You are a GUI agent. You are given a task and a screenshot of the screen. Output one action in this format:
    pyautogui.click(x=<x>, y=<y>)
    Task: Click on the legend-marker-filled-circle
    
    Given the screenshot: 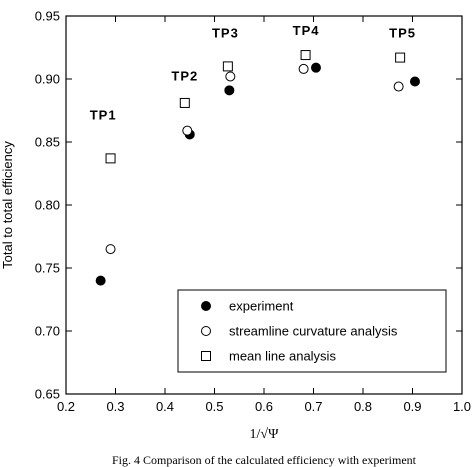 What is the action you would take?
    pyautogui.click(x=206, y=306)
    